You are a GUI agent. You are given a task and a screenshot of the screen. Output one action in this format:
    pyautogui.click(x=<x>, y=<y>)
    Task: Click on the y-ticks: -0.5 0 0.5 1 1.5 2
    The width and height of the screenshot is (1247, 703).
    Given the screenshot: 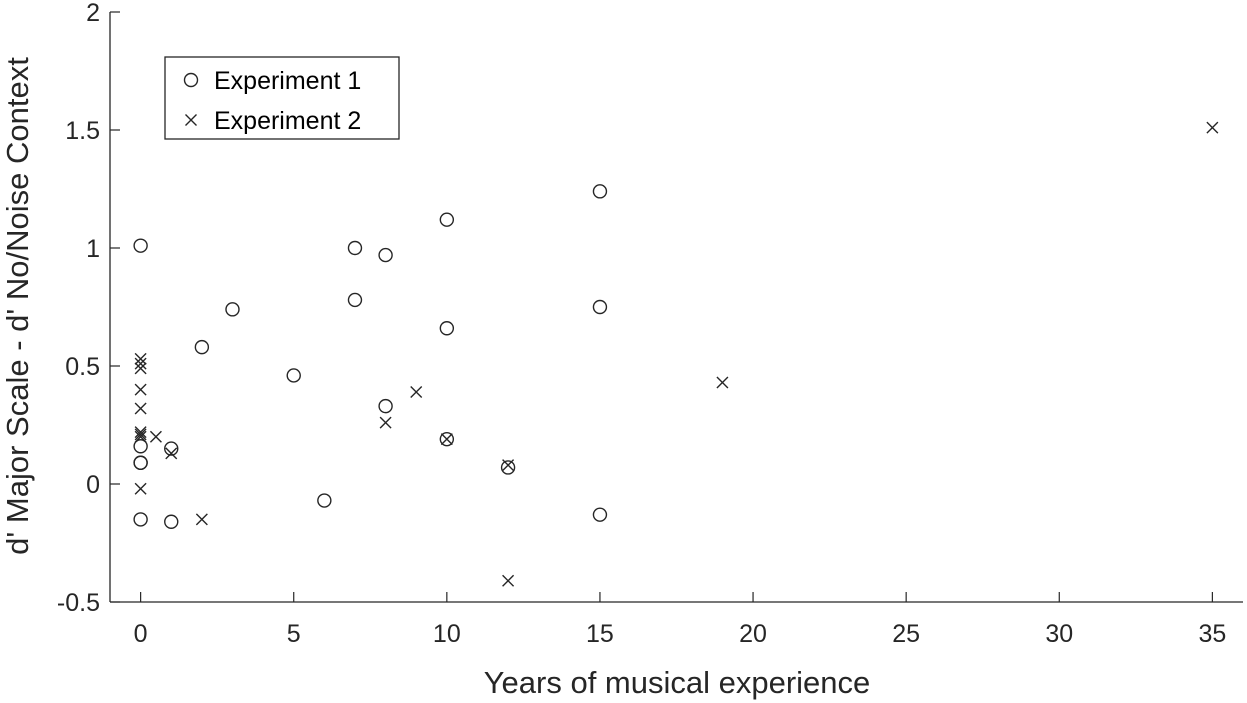 What is the action you would take?
    pyautogui.click(x=88, y=308)
    